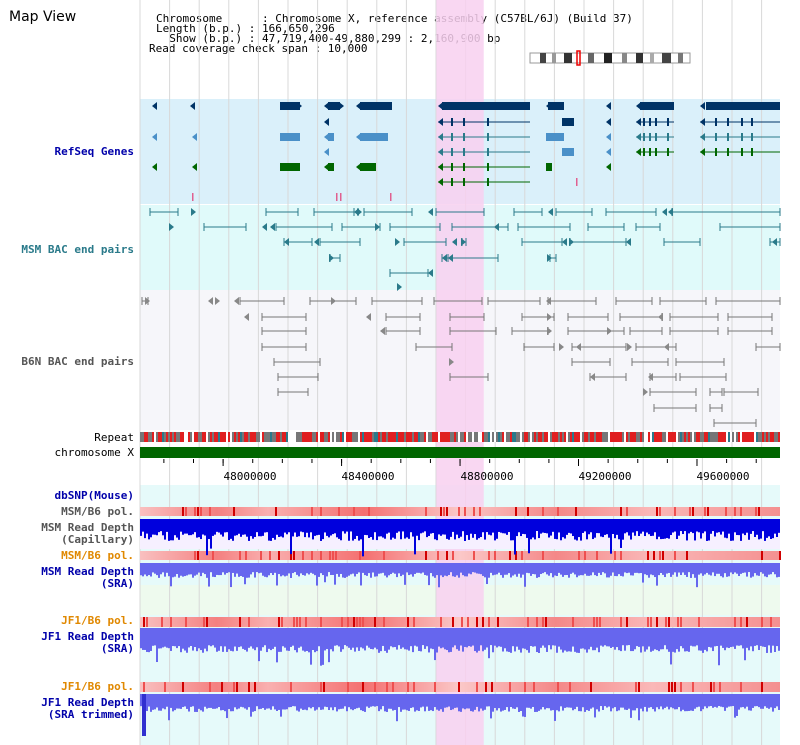 The image size is (800, 745). I want to click on ideogram-band, so click(543, 58).